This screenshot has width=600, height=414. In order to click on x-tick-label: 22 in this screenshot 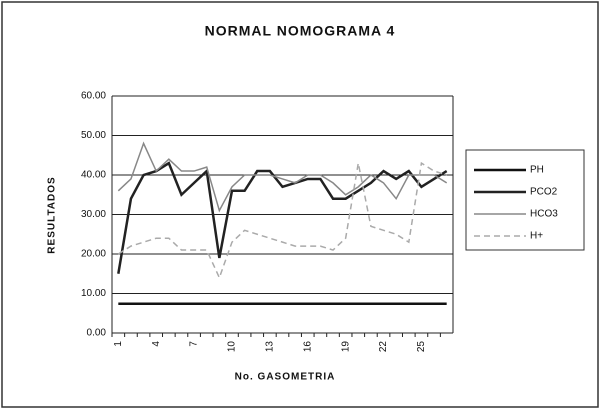, I will do `click(383, 347)`.